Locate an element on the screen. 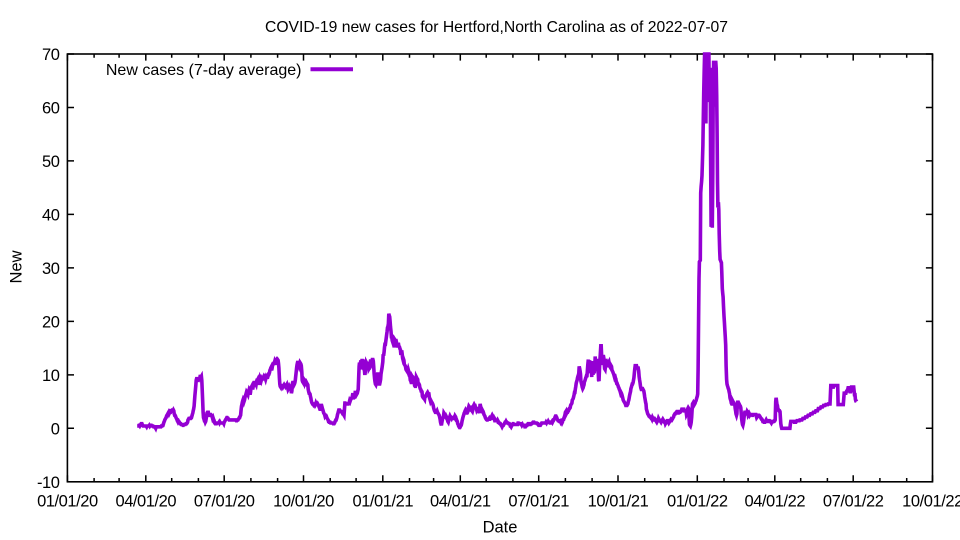 The image size is (960, 540). svg-text: 30 is located at coordinates (51, 269).